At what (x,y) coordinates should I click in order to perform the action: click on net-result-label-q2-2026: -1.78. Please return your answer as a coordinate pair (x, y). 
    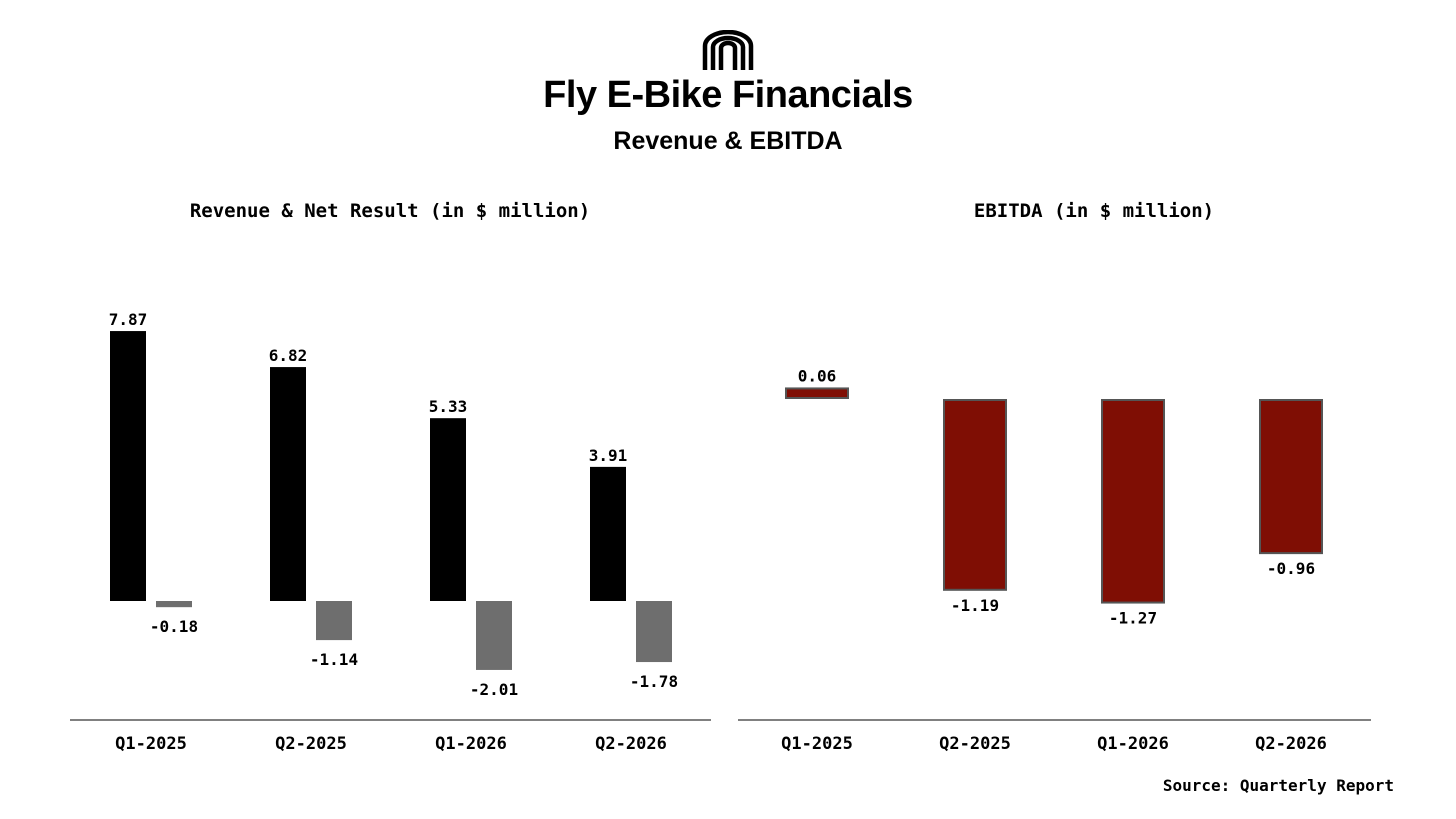
    Looking at the image, I should click on (654, 681).